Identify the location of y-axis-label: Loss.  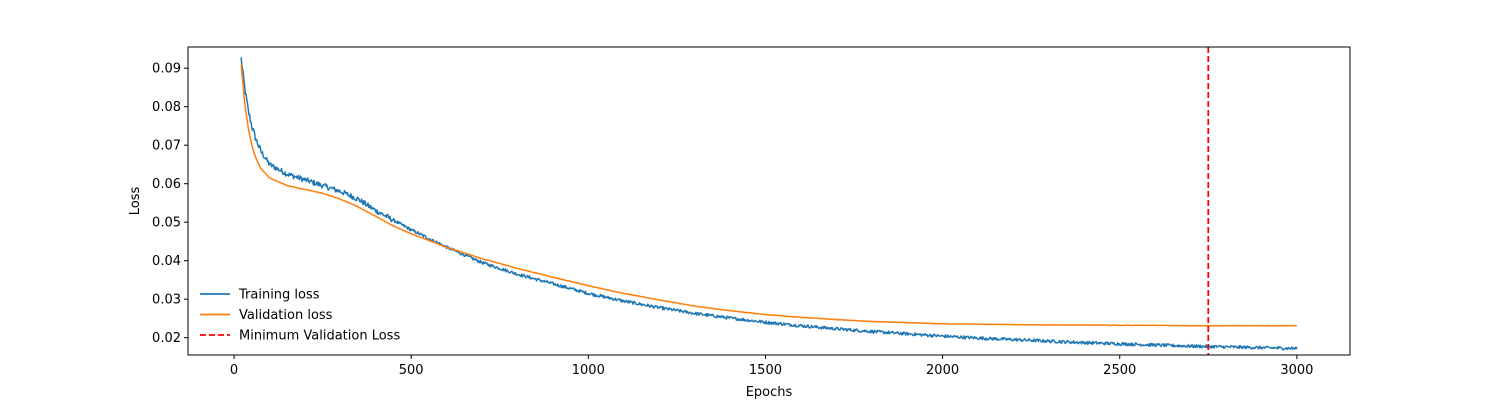
(135, 201).